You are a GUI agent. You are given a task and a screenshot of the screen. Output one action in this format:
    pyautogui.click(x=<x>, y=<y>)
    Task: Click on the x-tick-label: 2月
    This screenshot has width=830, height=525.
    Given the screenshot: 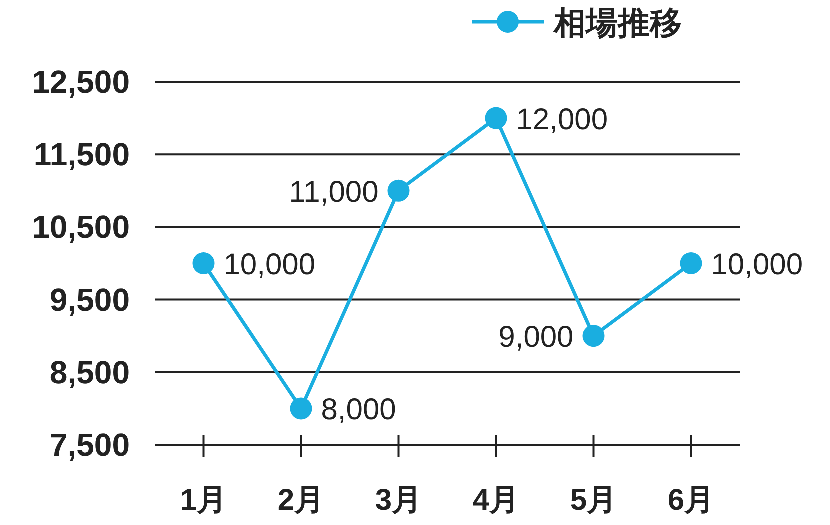 What is the action you would take?
    pyautogui.click(x=301, y=500)
    